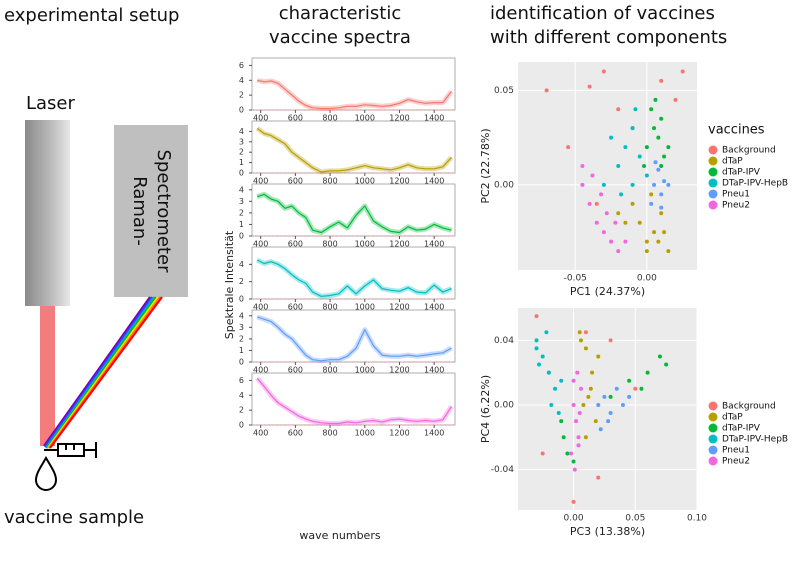  Describe the element at coordinates (46, 473) in the screenshot. I see `drop` at that location.